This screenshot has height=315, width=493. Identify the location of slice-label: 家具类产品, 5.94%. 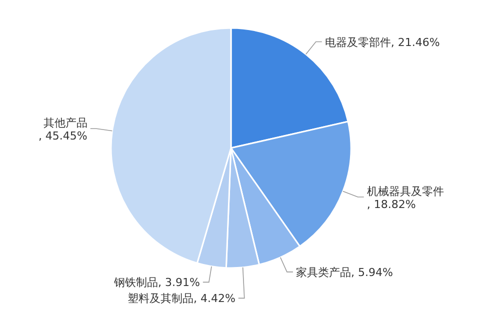
(344, 272).